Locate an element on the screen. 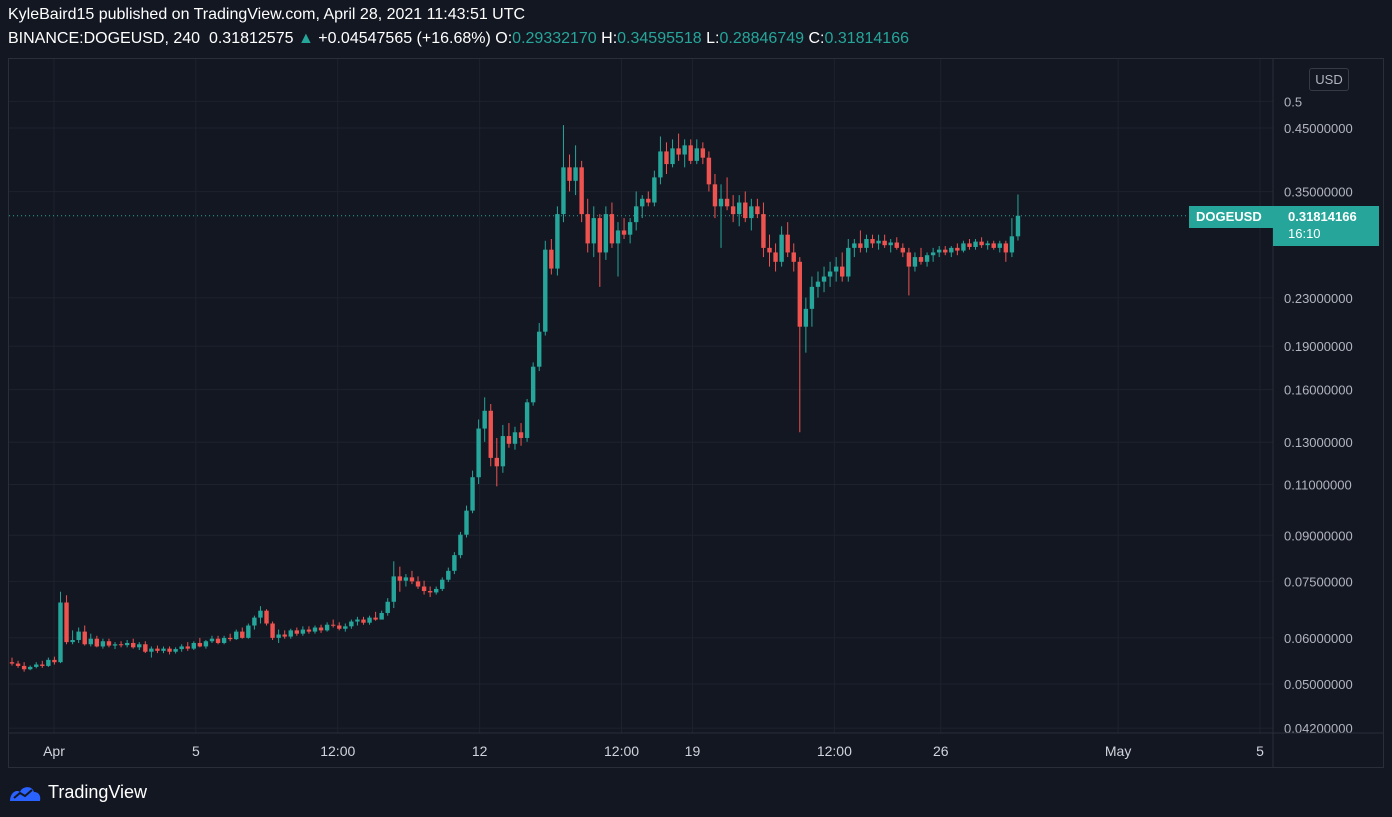 The image size is (1392, 817). x-tick-label: Apr is located at coordinates (54, 751).